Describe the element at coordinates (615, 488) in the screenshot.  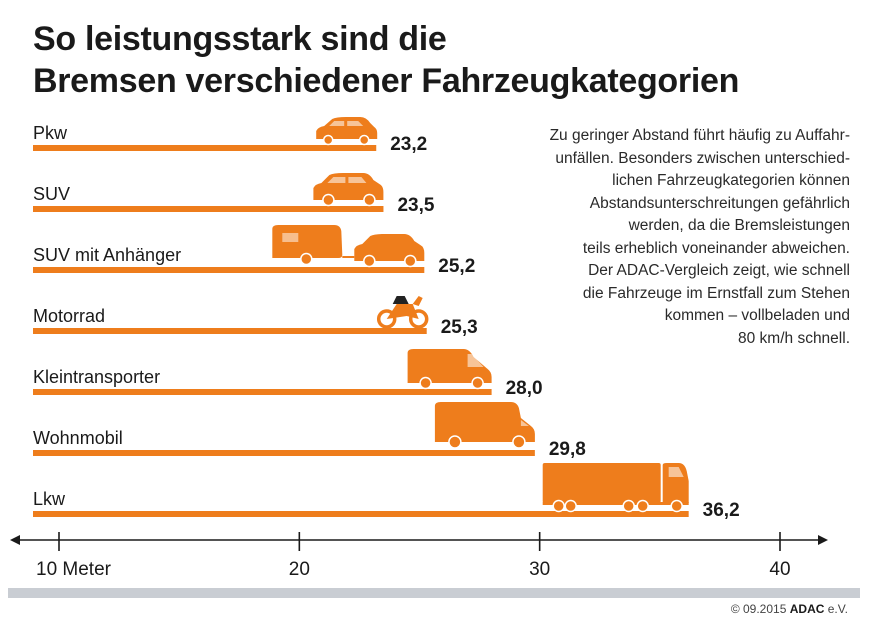
I see `truck-icon` at that location.